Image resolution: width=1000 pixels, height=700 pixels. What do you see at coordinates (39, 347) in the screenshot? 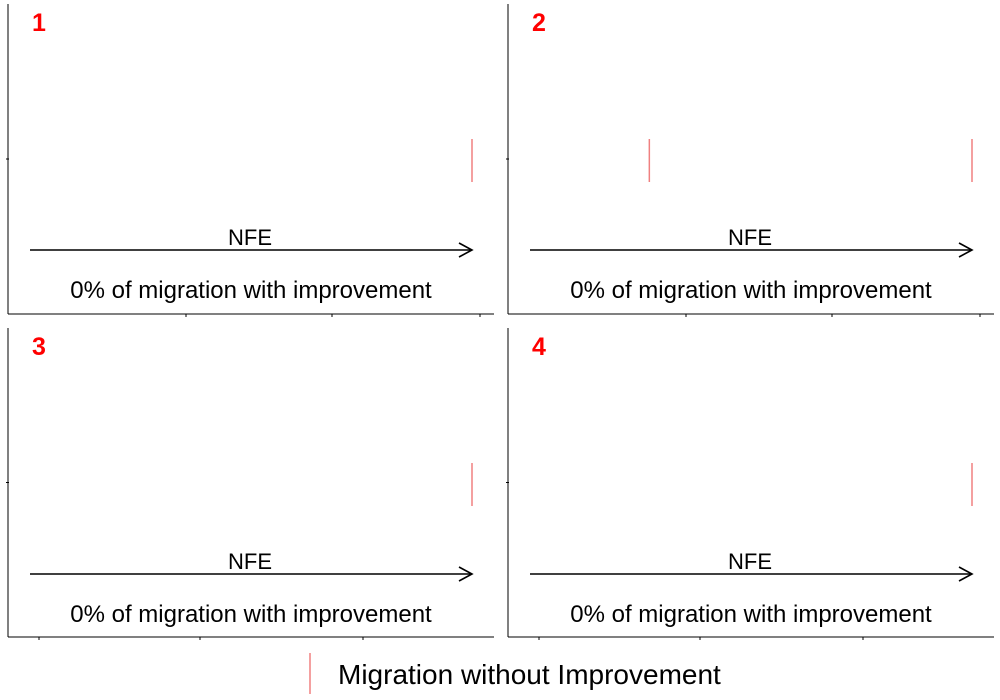
I see `panel-number: 3` at bounding box center [39, 347].